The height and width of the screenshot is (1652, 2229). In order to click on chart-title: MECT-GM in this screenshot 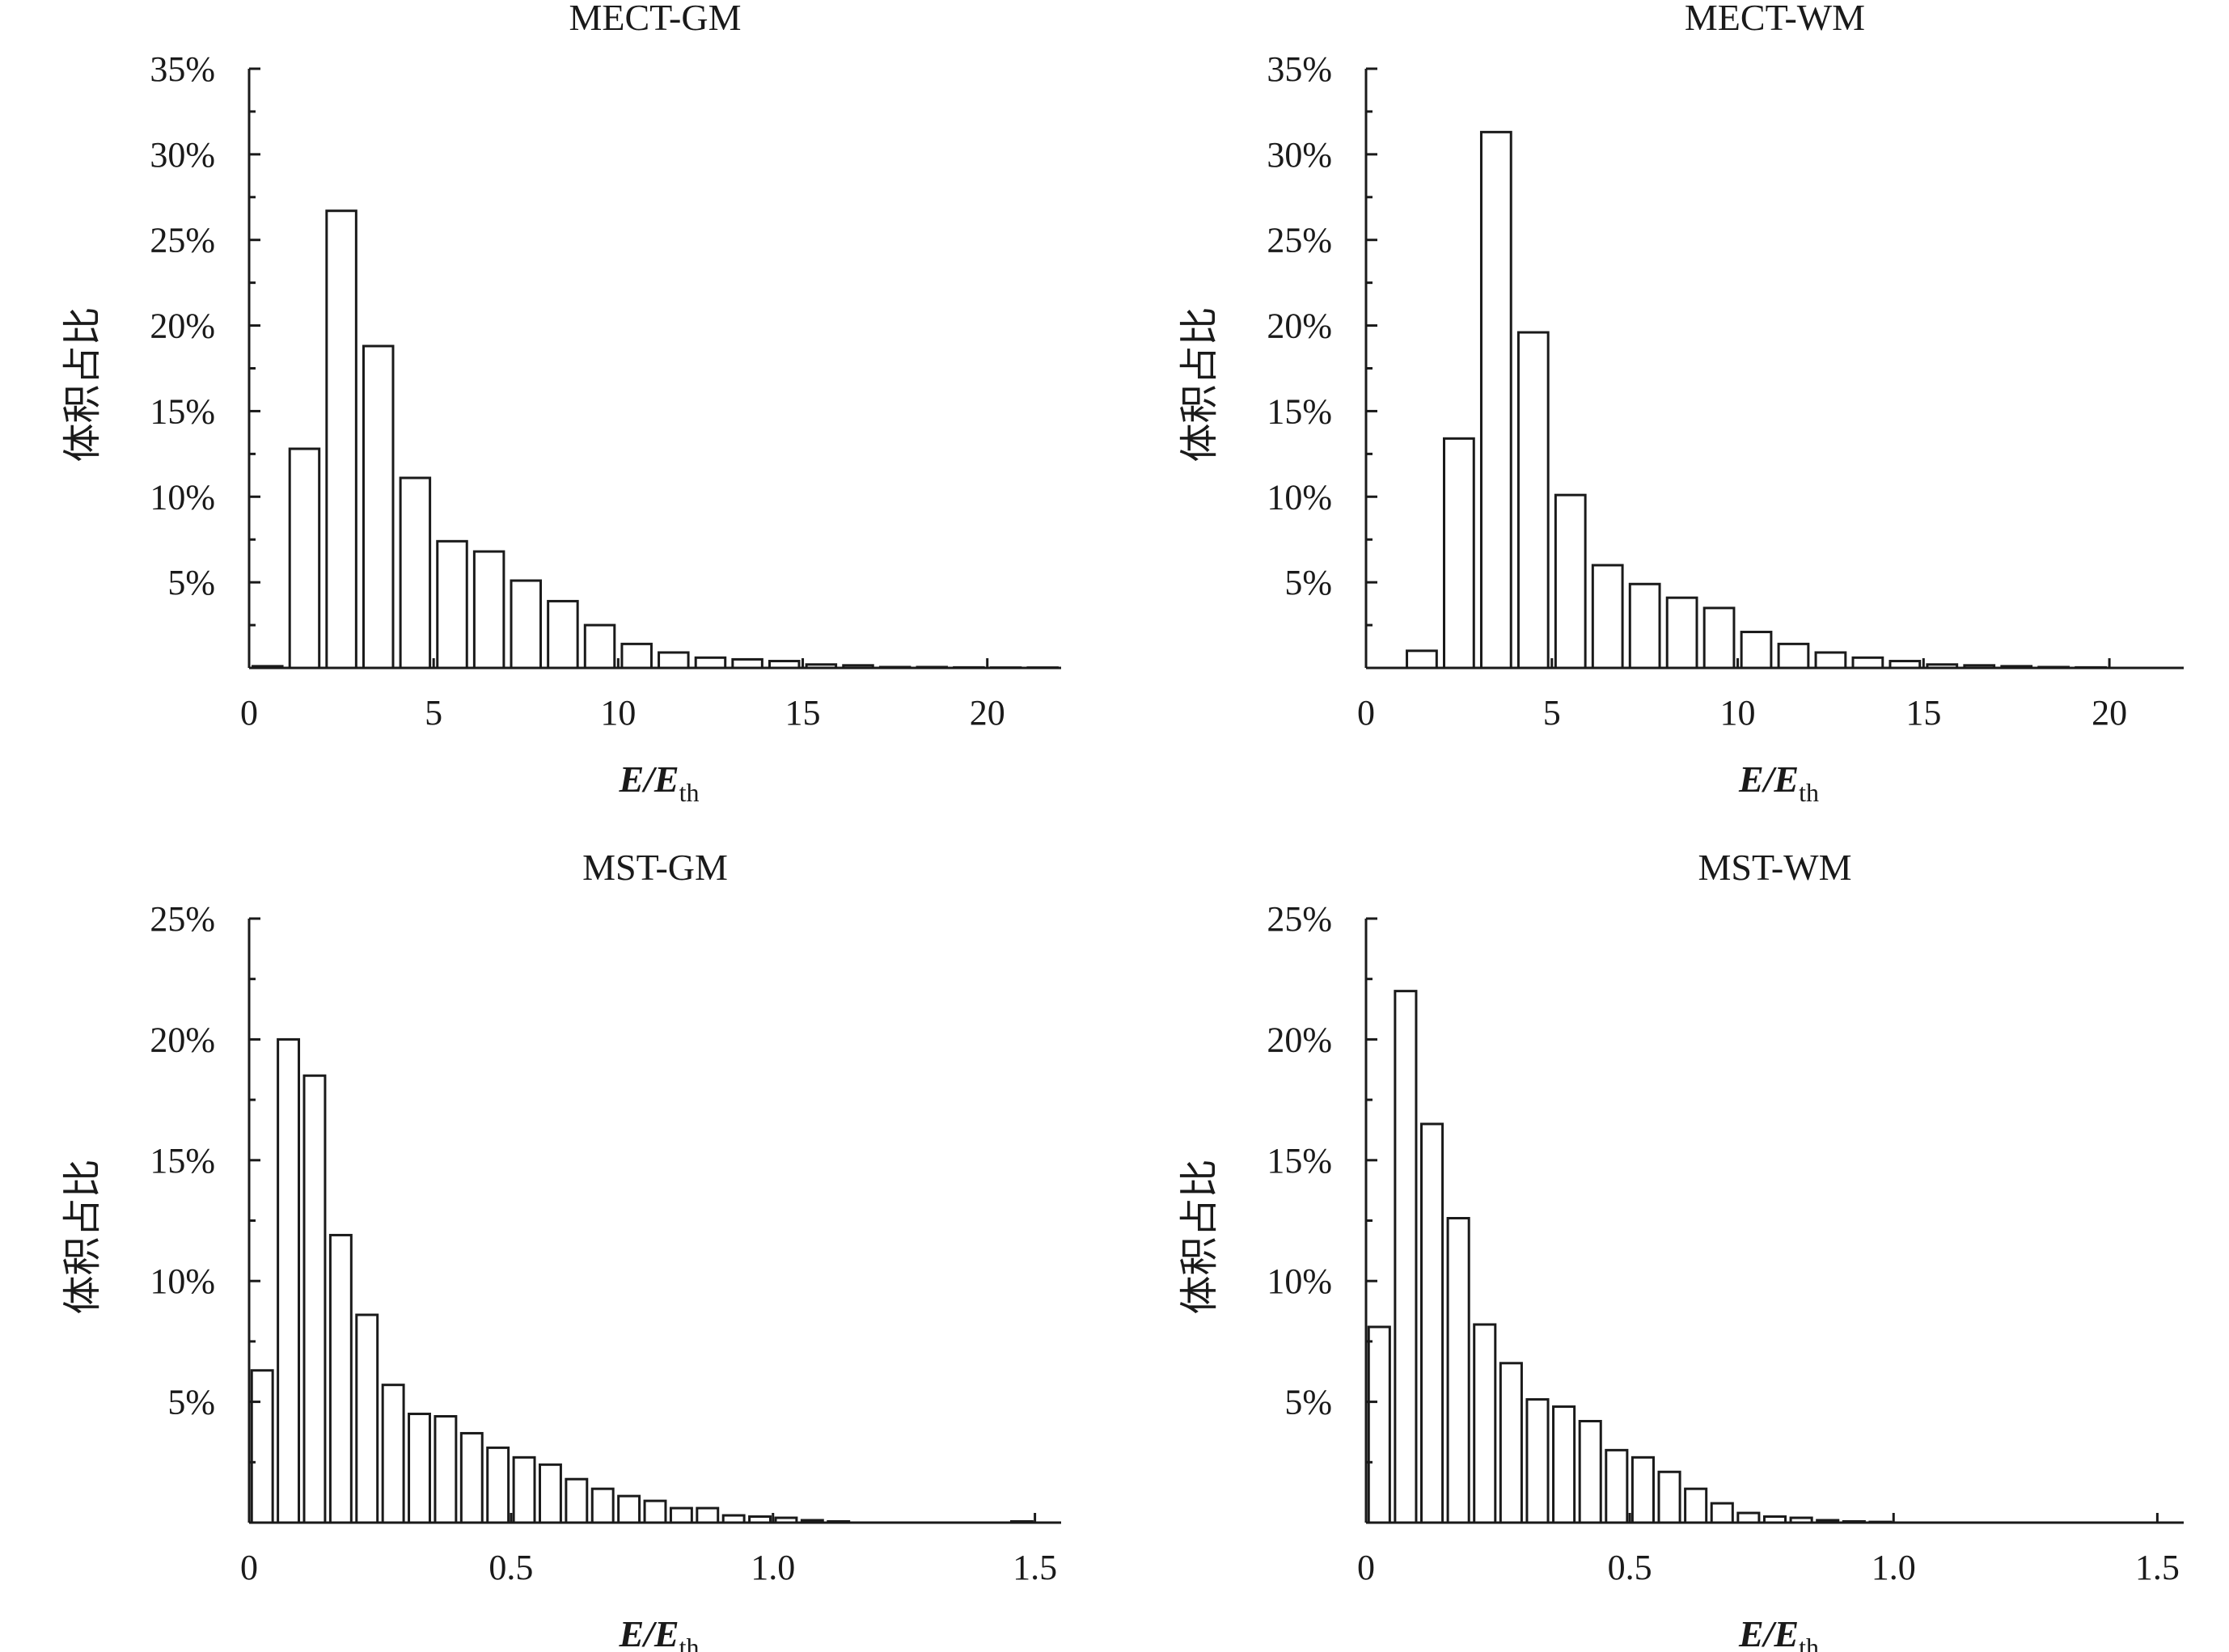, I will do `click(656, 19)`.